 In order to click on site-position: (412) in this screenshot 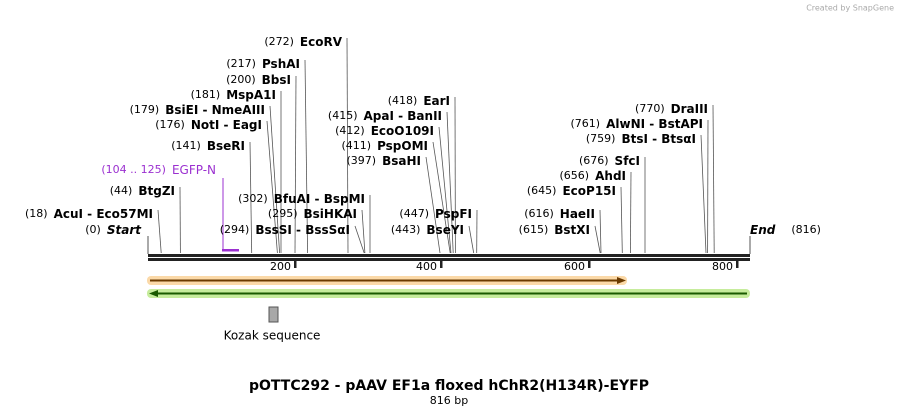, I will do `click(350, 130)`.